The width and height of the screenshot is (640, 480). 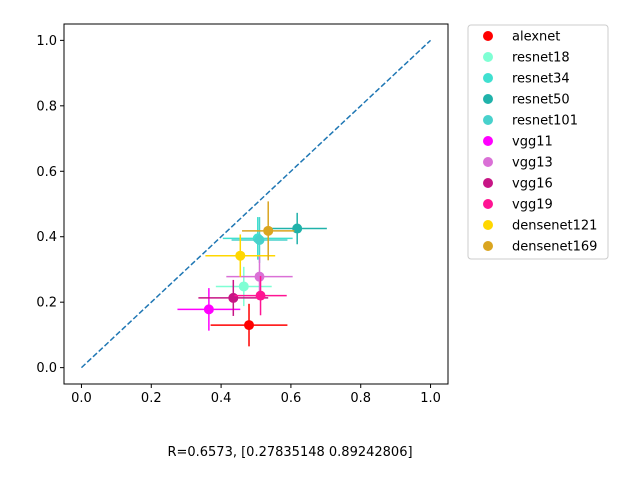 I want to click on point-resnet18, so click(x=243, y=286).